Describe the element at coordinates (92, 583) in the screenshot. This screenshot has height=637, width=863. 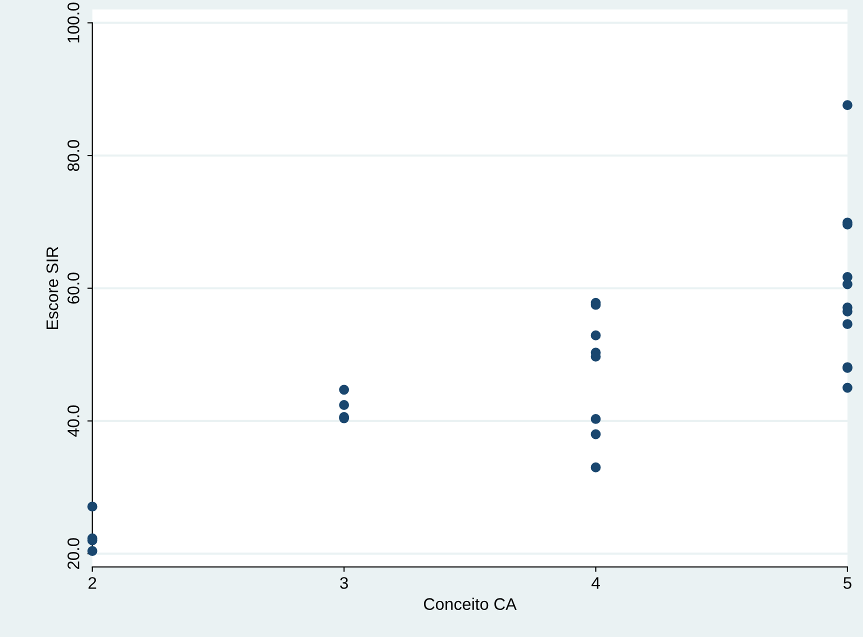
I see `x-tick-label: 2` at that location.